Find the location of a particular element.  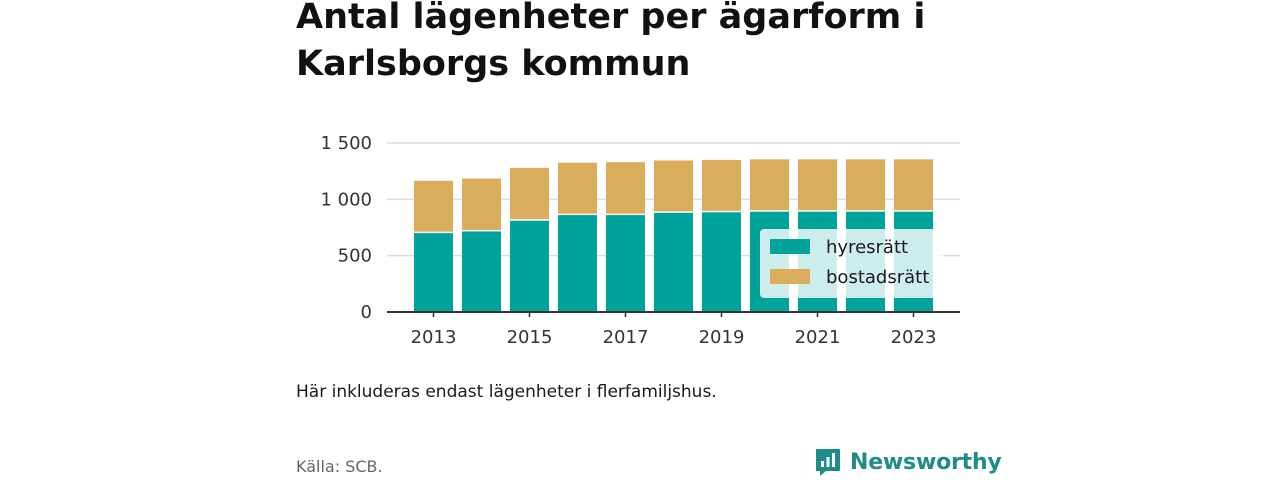

x-tick-label: 2019 is located at coordinates (722, 337).